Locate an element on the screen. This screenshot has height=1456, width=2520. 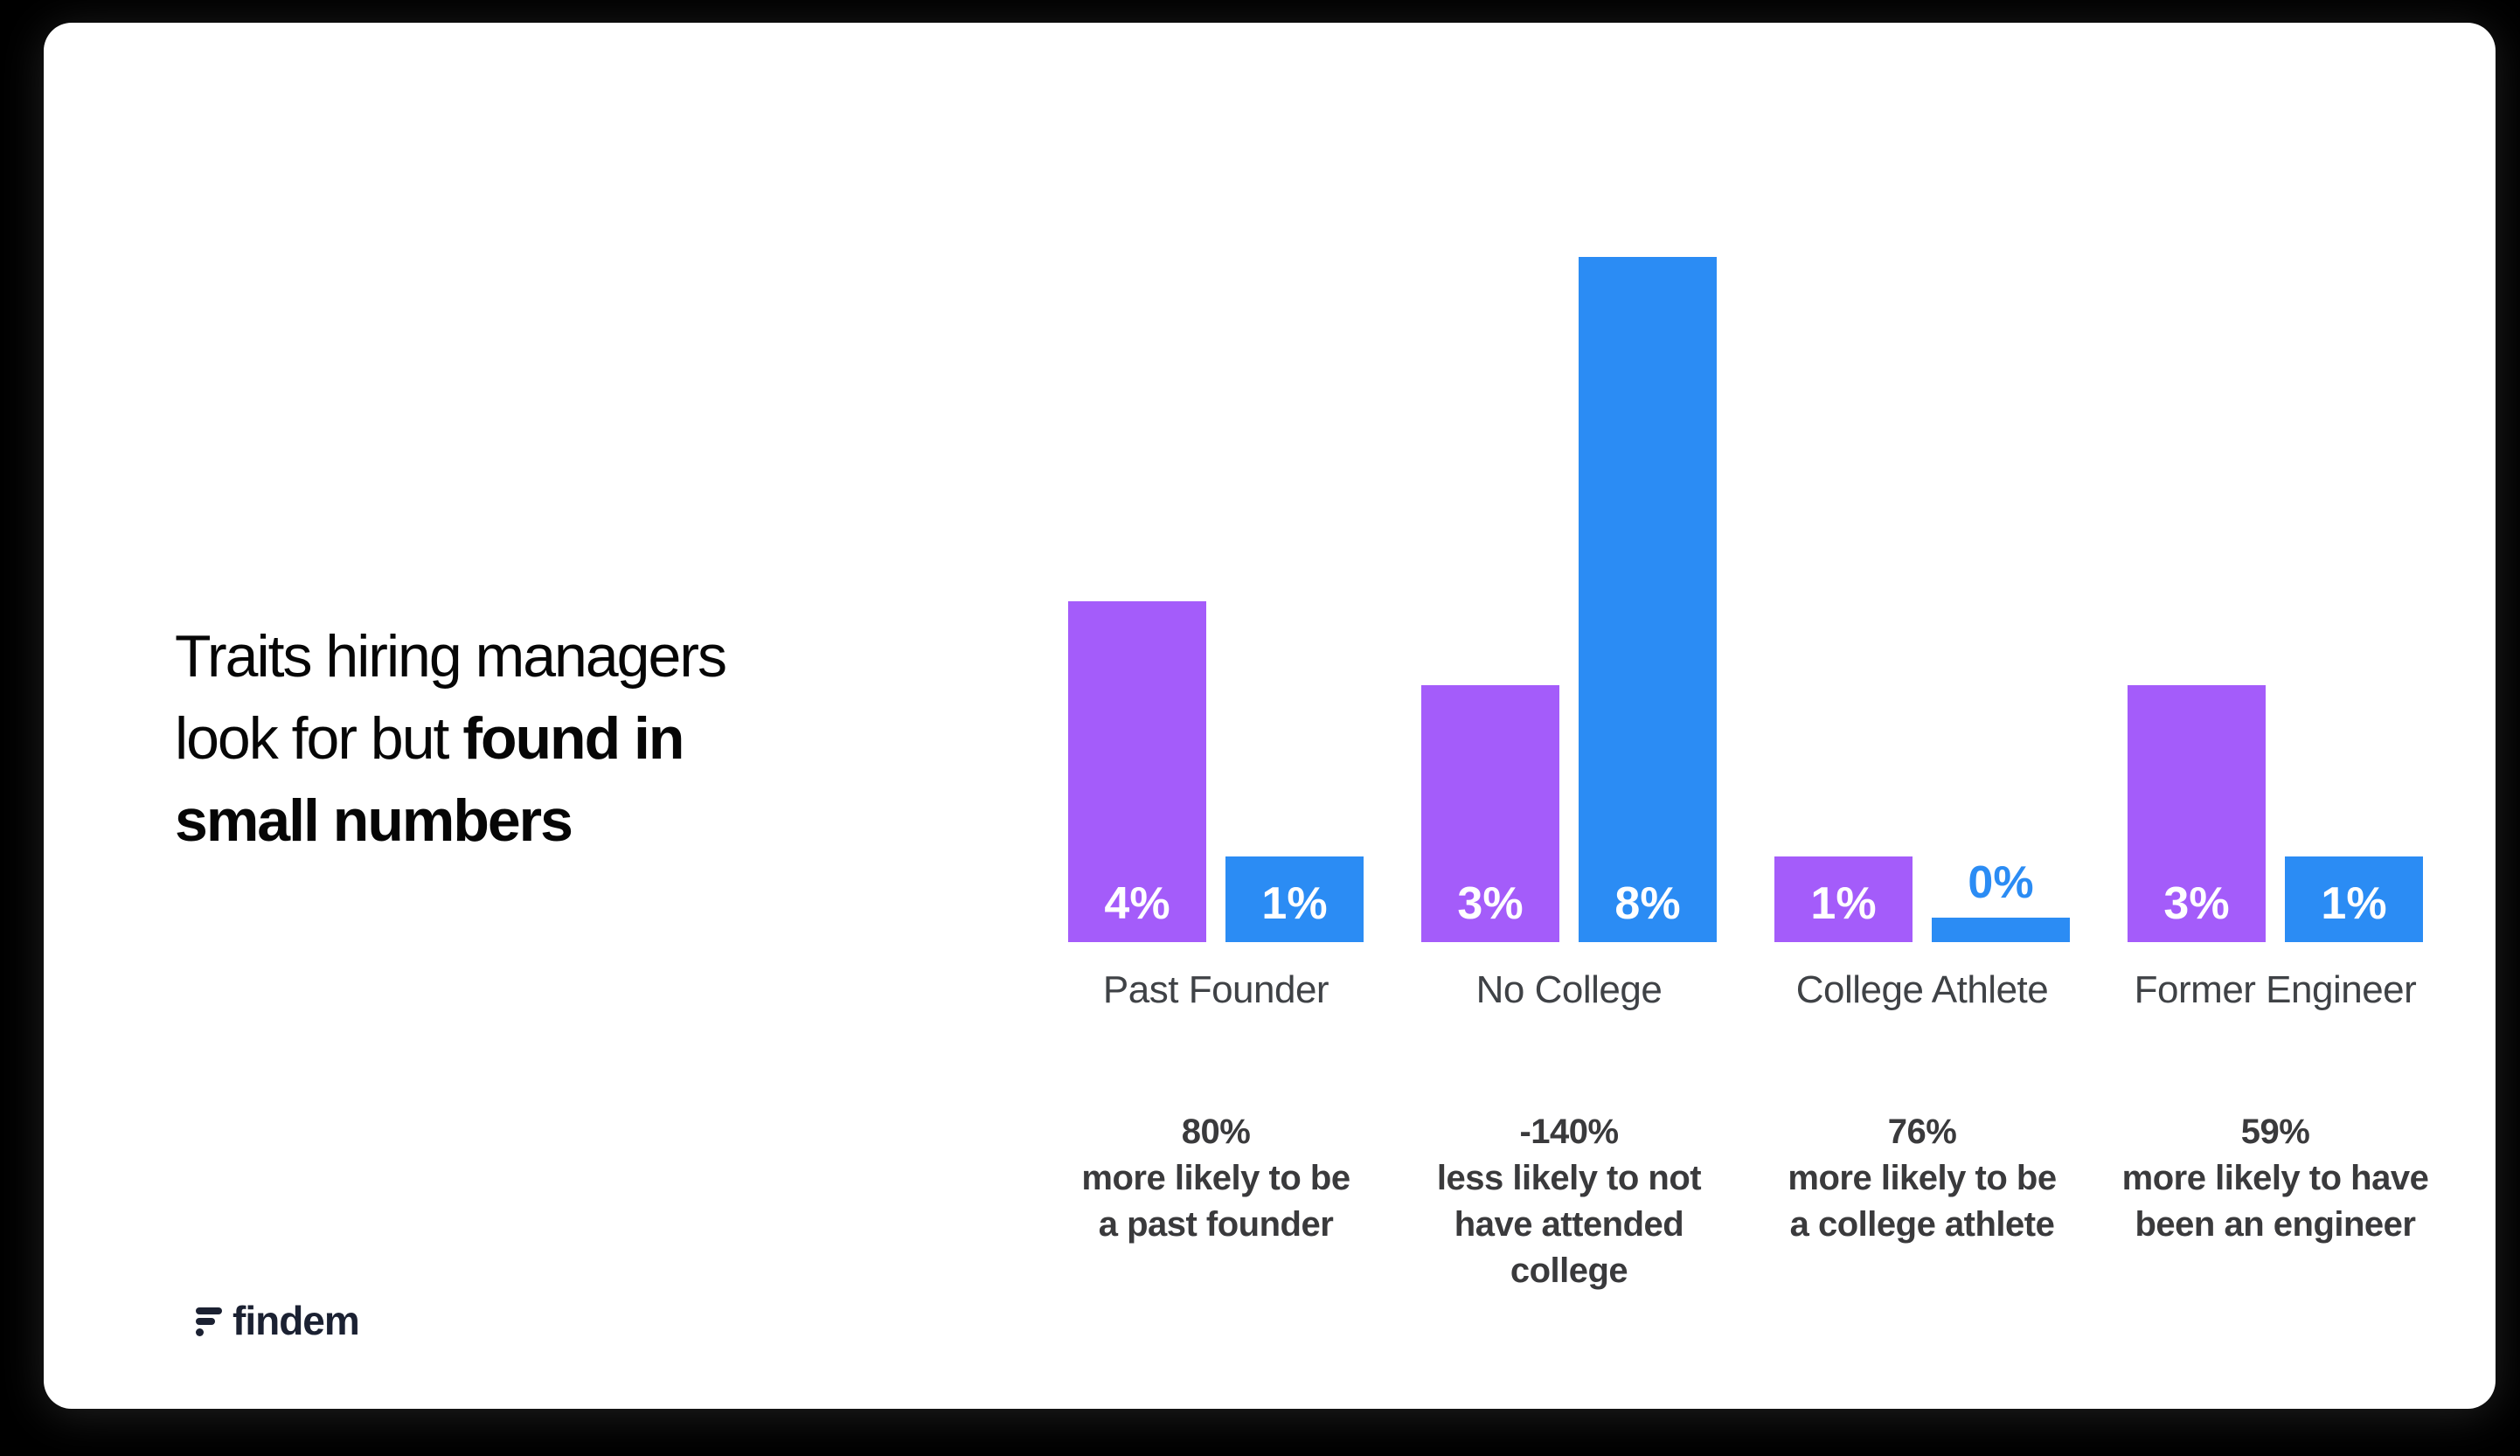
bar-college-athlete-purple: 1% is located at coordinates (1843, 899).